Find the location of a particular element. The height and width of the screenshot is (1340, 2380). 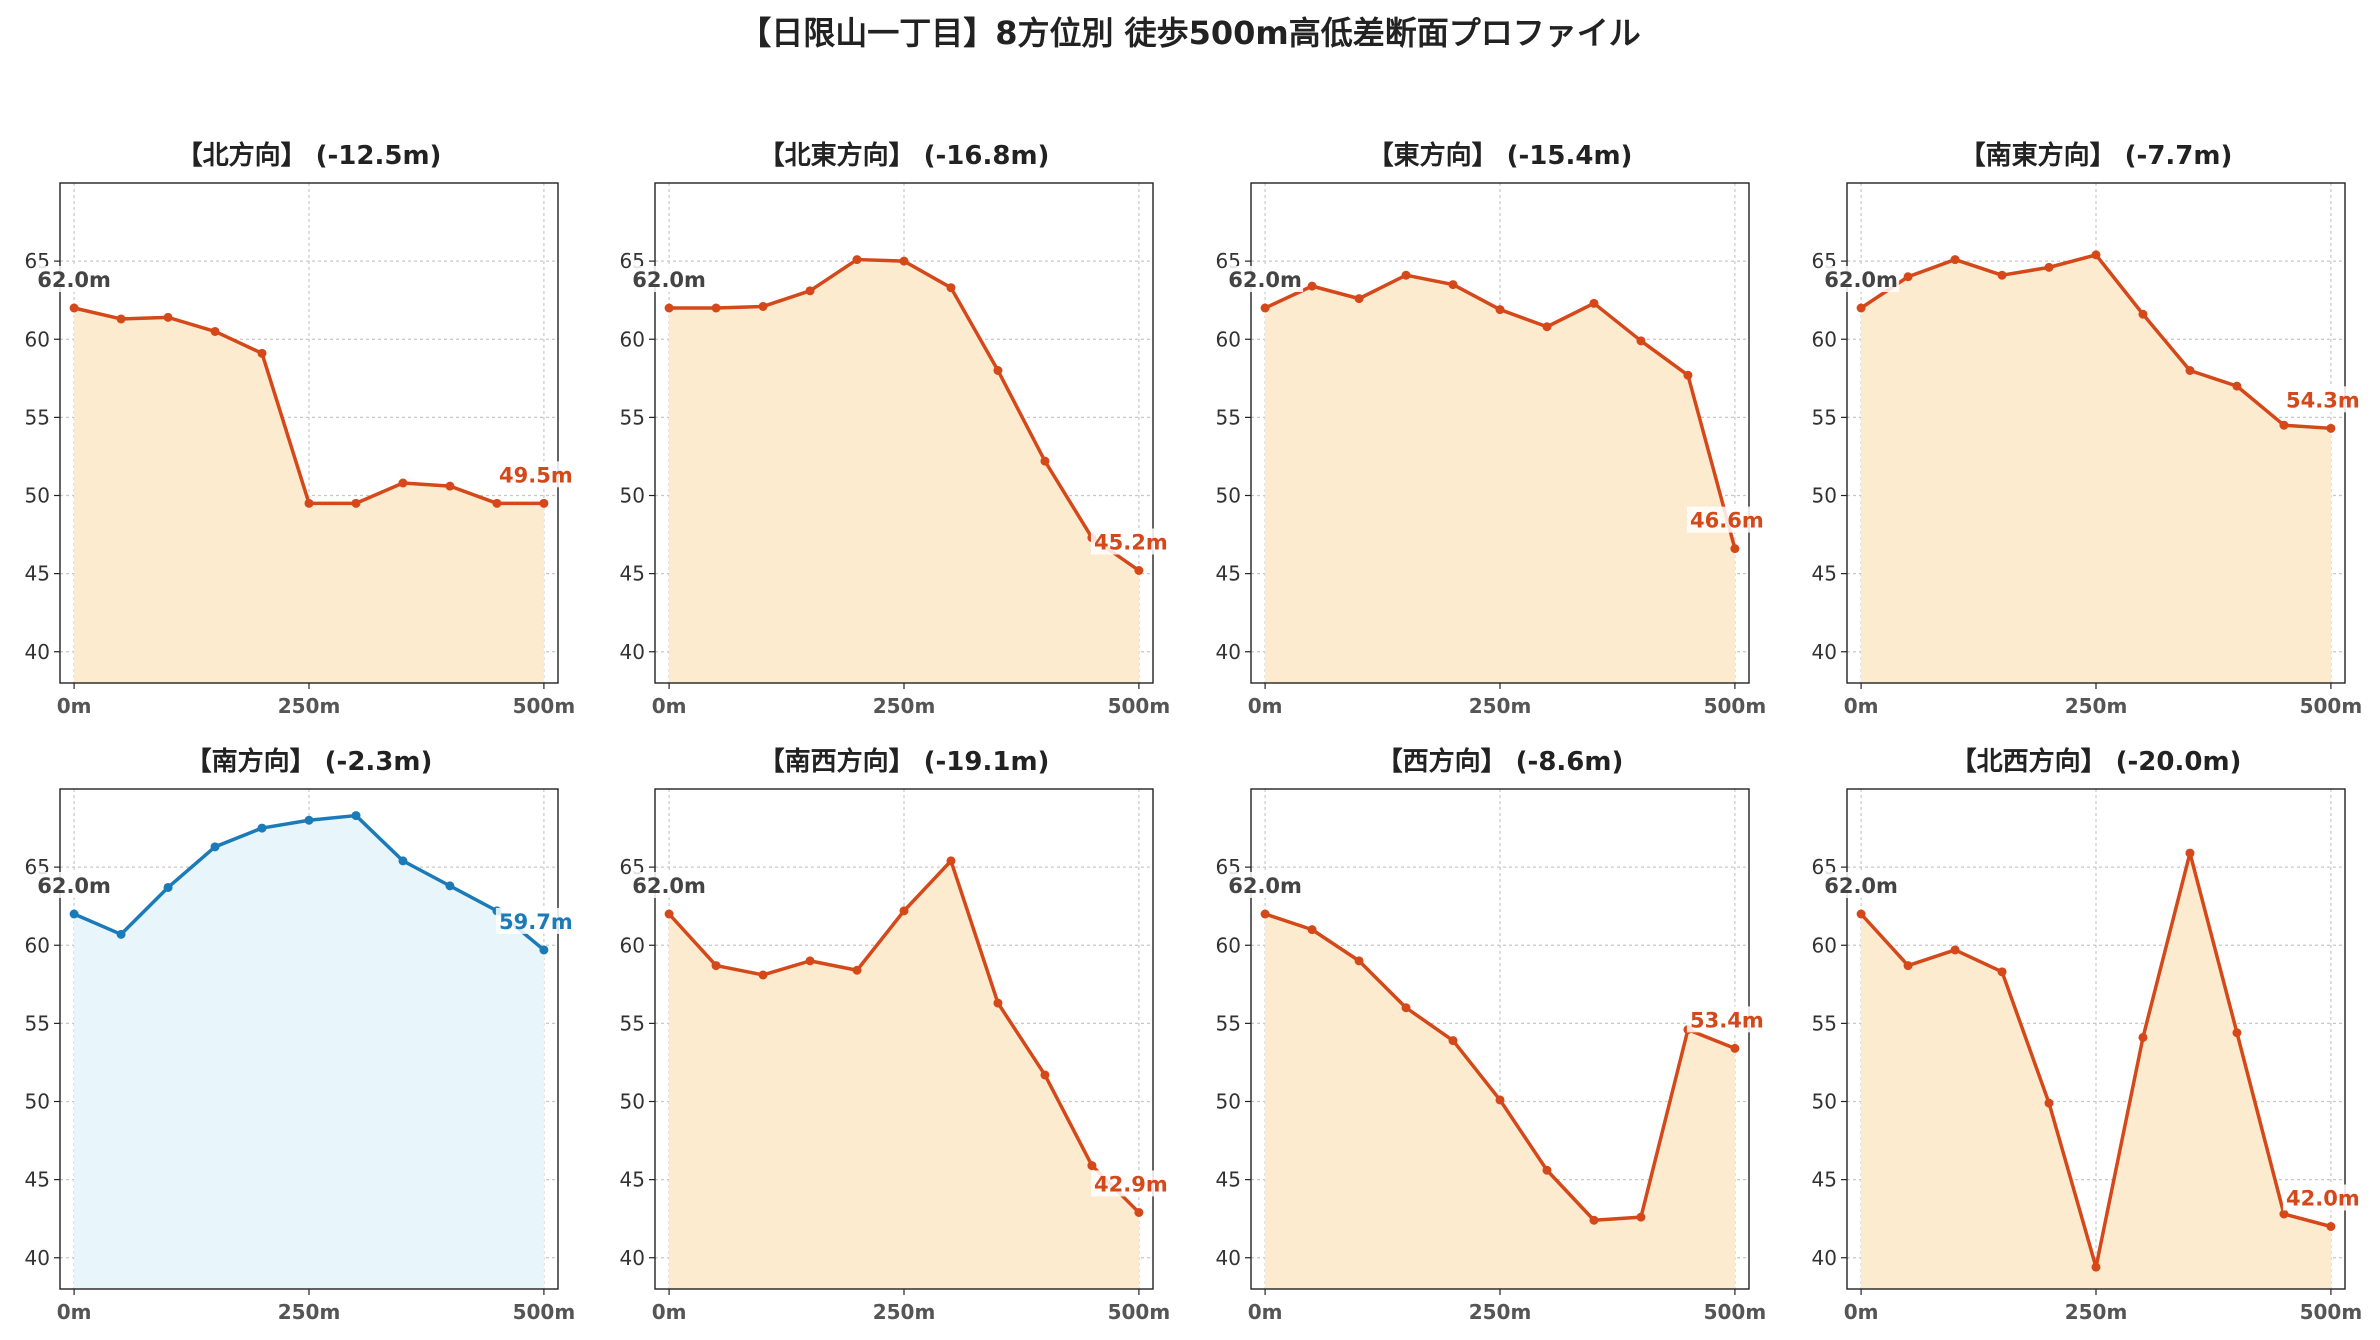

end-elevation-label: 54.3m is located at coordinates (2323, 400).